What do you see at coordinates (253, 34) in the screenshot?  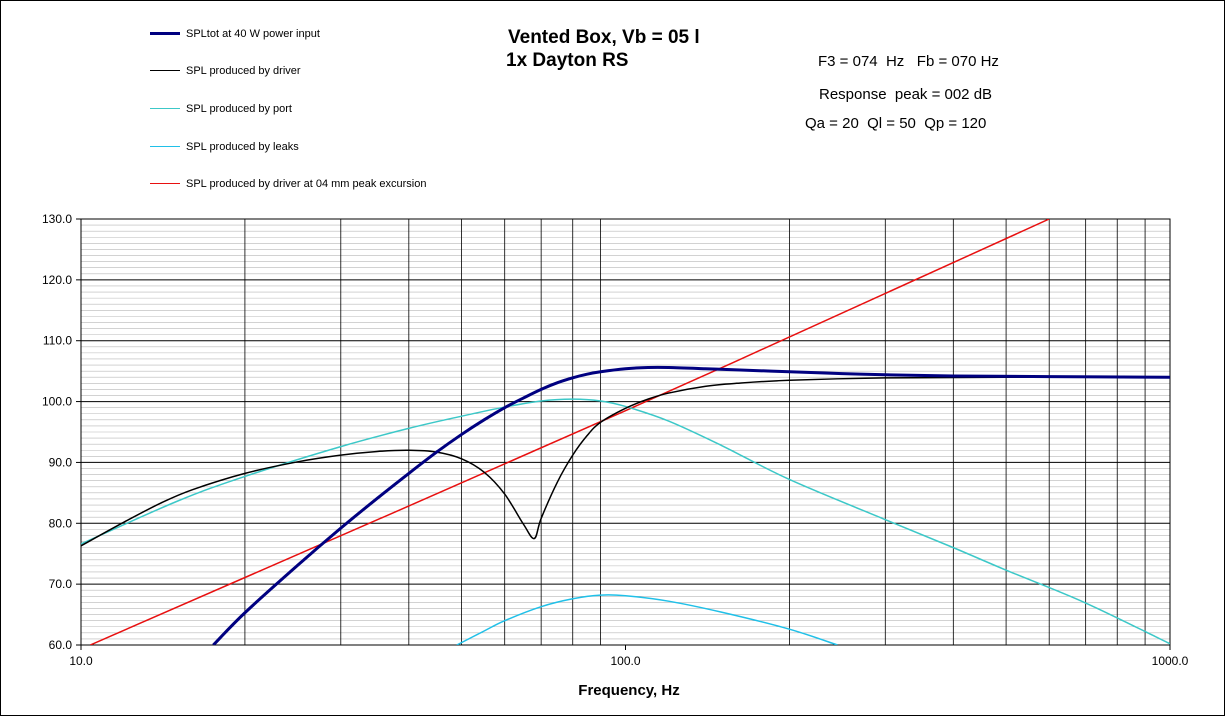 I see `legend-label: SPLtot at 40 W power input` at bounding box center [253, 34].